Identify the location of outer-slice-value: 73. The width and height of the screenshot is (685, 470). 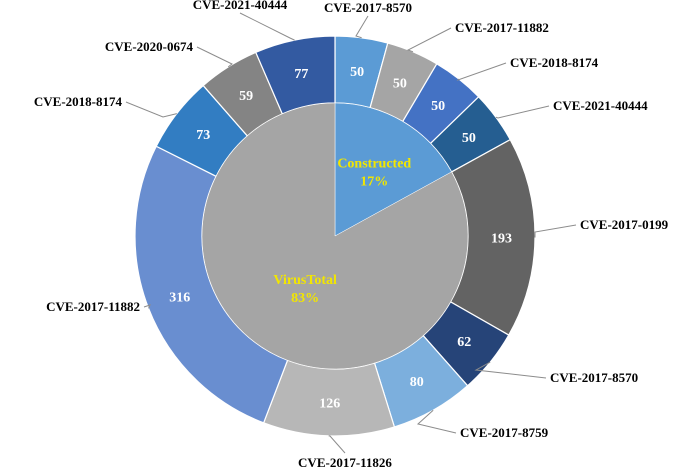
(203, 135).